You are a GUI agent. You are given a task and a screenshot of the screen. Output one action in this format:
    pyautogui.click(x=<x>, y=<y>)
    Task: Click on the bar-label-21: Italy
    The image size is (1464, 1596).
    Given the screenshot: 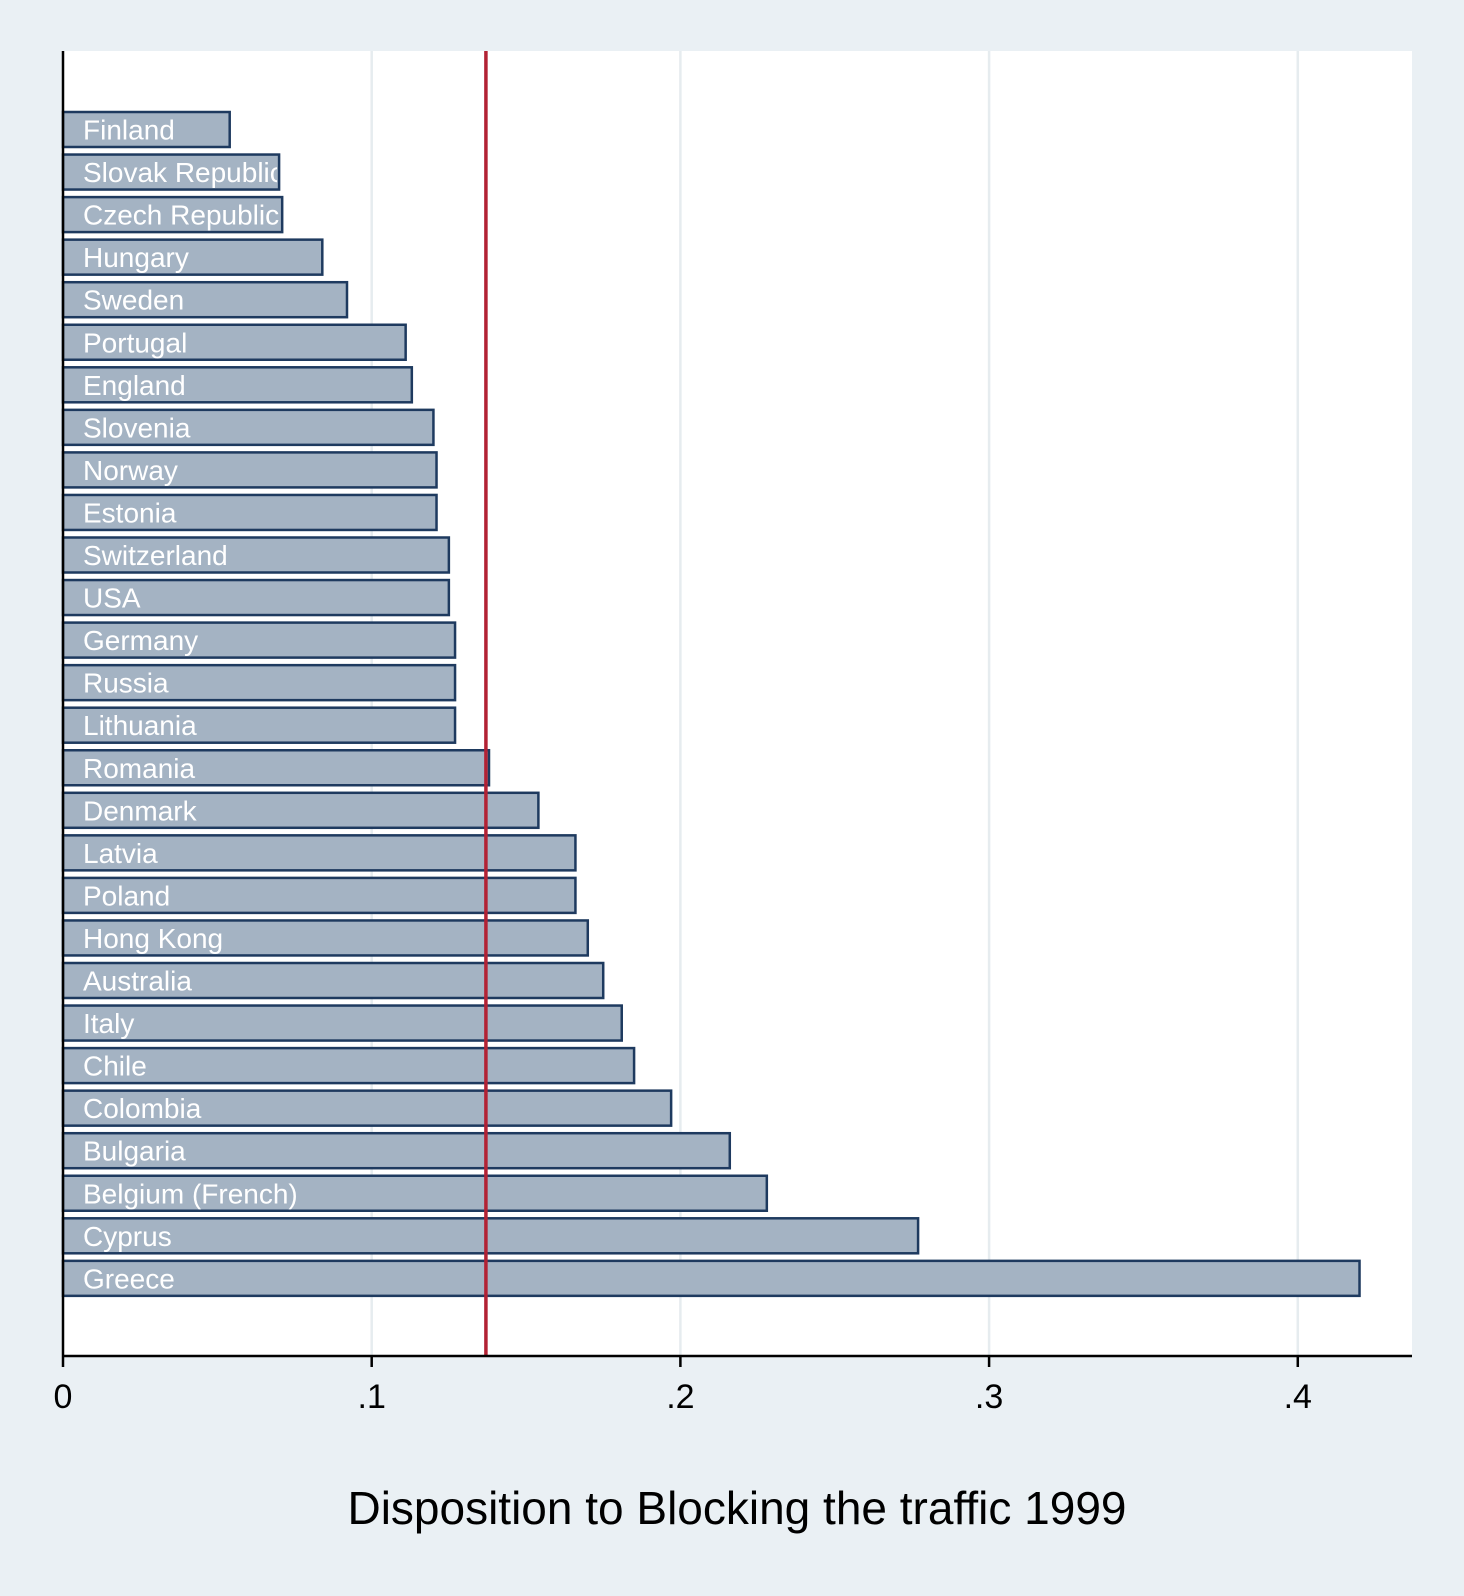 What is the action you would take?
    pyautogui.click(x=108, y=1023)
    